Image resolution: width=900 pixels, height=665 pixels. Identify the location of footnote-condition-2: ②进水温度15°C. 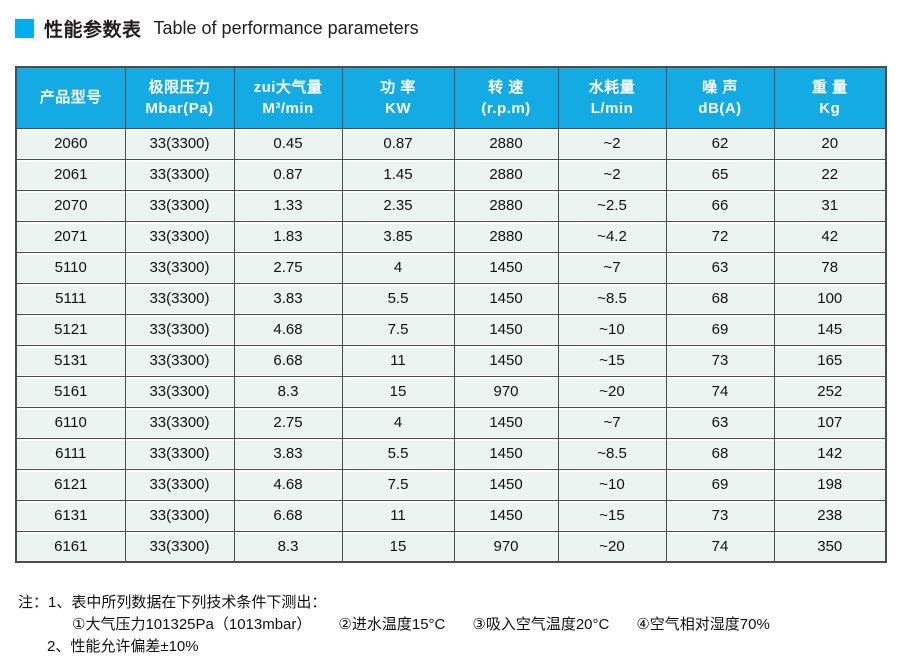
(392, 624).